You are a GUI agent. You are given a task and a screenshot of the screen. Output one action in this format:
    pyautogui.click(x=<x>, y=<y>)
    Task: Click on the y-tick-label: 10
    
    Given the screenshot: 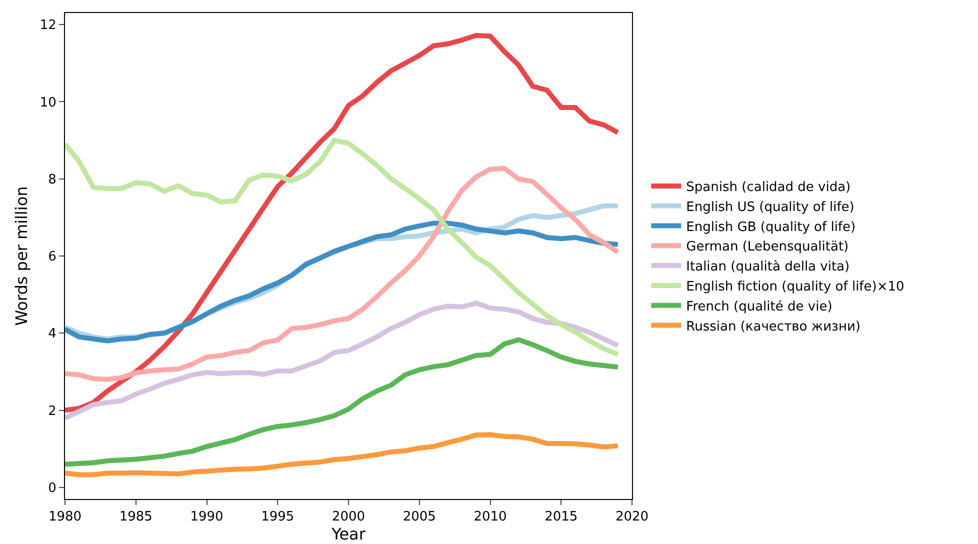 What is the action you would take?
    pyautogui.click(x=48, y=102)
    